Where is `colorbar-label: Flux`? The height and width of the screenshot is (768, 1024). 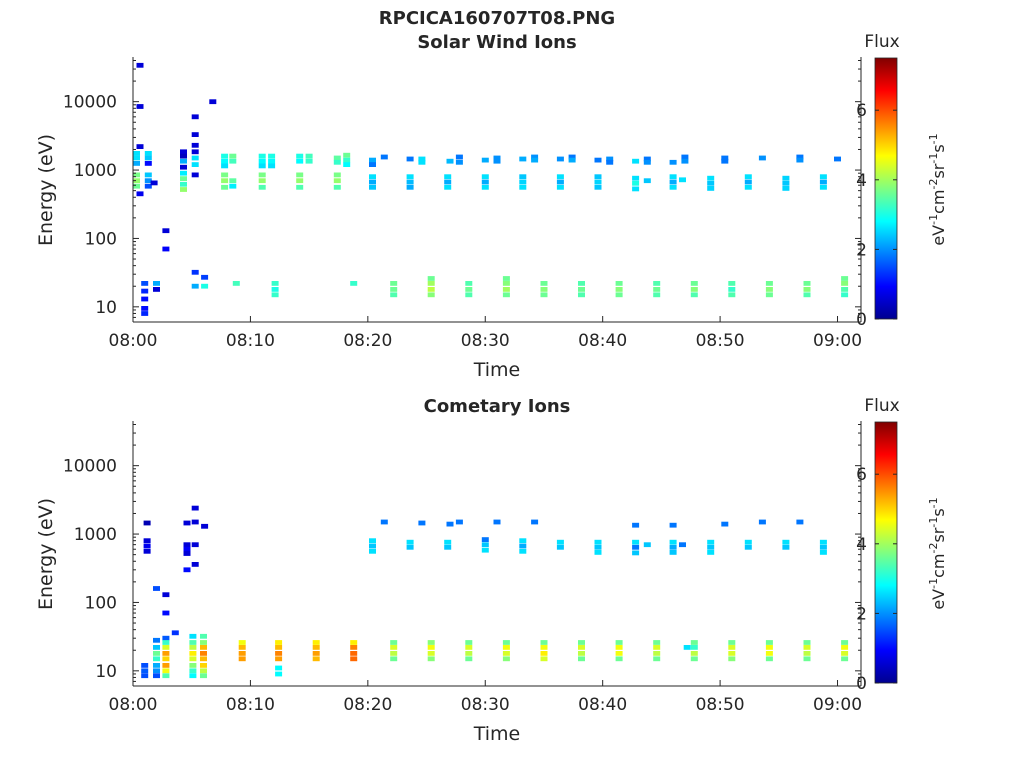 colorbar-label: Flux is located at coordinates (881, 42).